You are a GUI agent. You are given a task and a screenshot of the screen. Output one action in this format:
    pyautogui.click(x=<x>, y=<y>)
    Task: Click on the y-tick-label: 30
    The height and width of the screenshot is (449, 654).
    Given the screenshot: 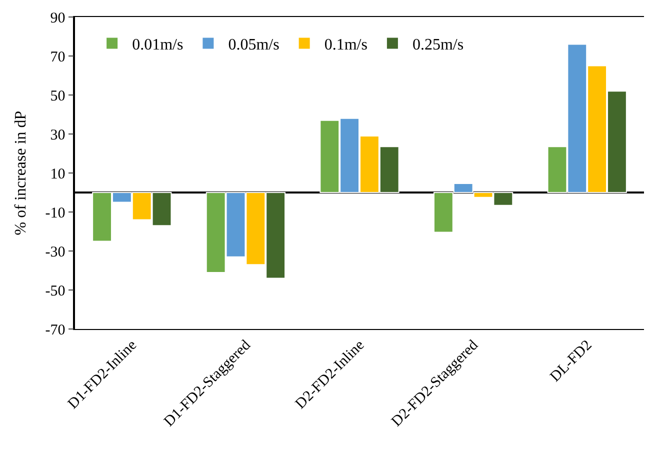 What is the action you would take?
    pyautogui.click(x=58, y=135)
    